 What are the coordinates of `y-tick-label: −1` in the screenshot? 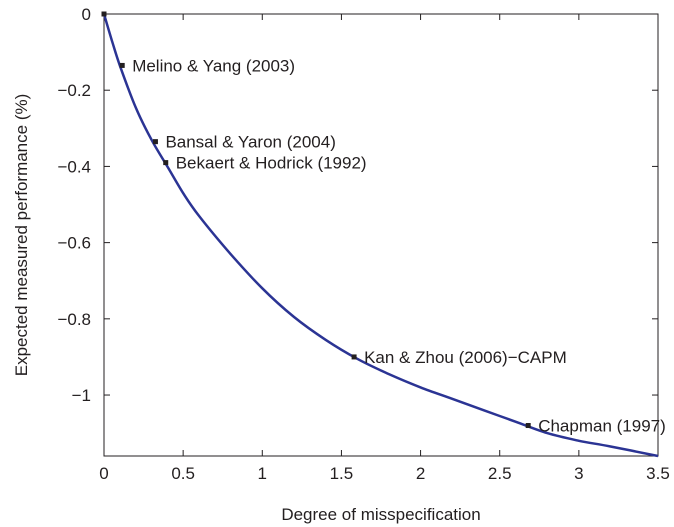 It's located at (81, 395).